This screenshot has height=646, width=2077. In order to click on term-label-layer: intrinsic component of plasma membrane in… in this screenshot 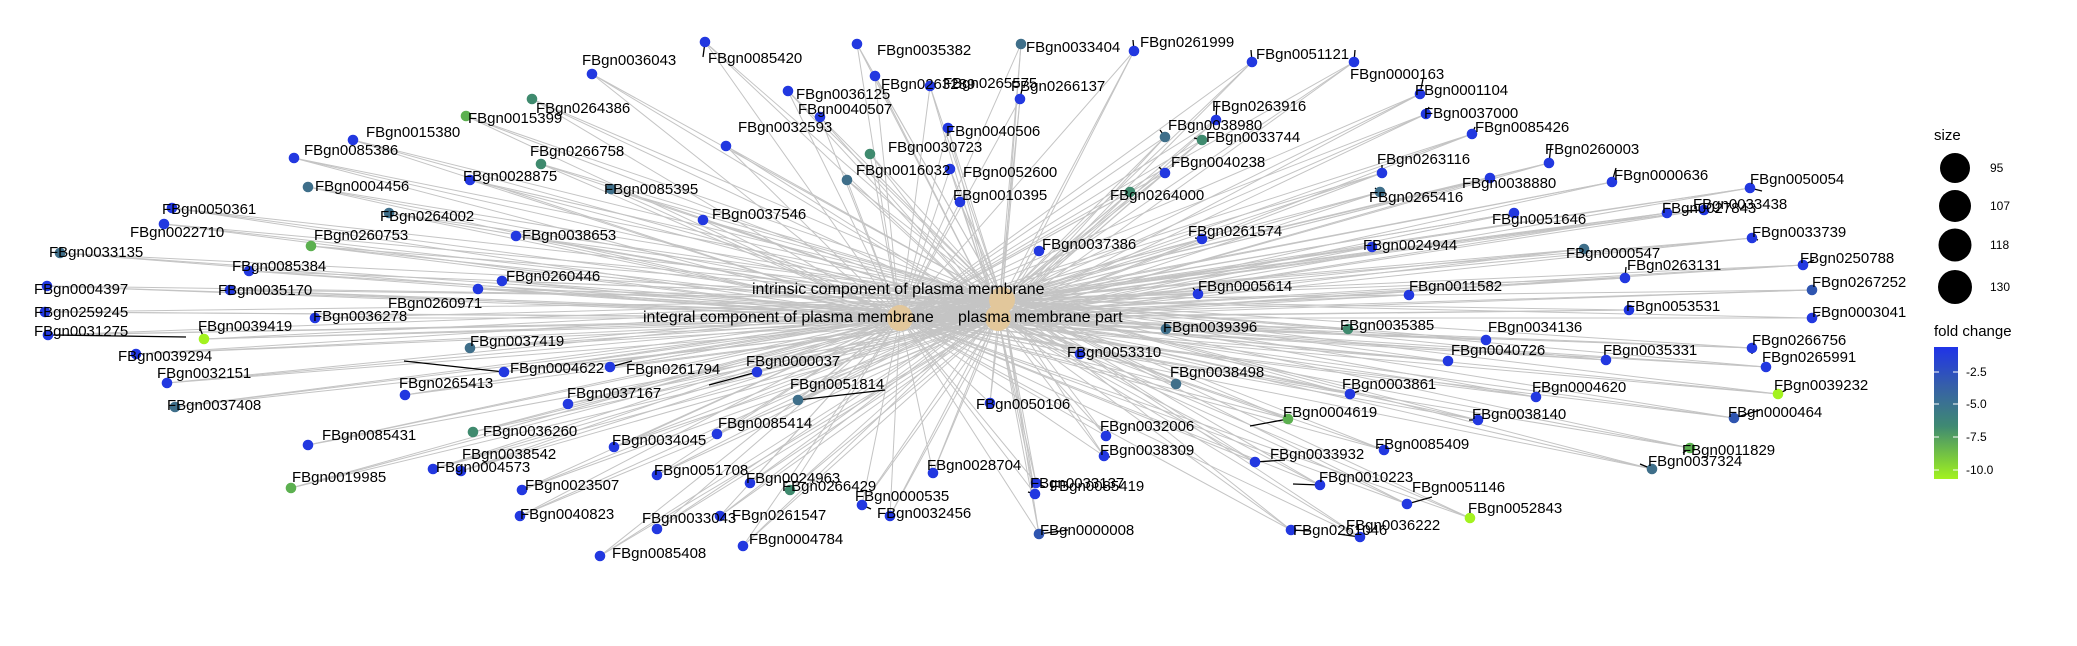, I will do `click(883, 303)`.